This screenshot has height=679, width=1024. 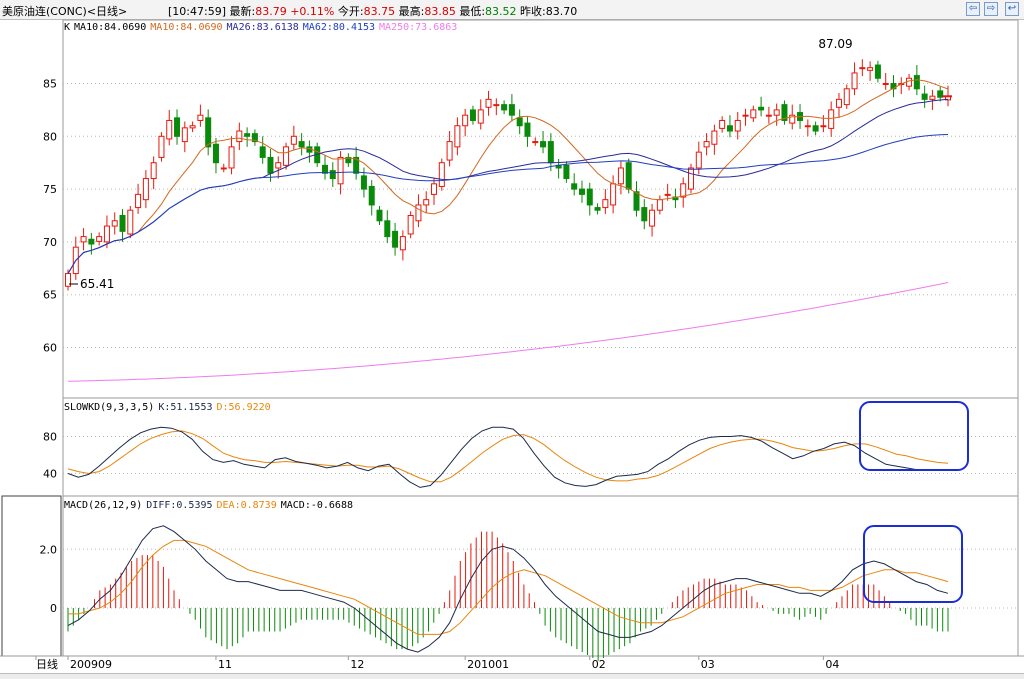 I want to click on latest-price: 83.79, so click(x=271, y=11).